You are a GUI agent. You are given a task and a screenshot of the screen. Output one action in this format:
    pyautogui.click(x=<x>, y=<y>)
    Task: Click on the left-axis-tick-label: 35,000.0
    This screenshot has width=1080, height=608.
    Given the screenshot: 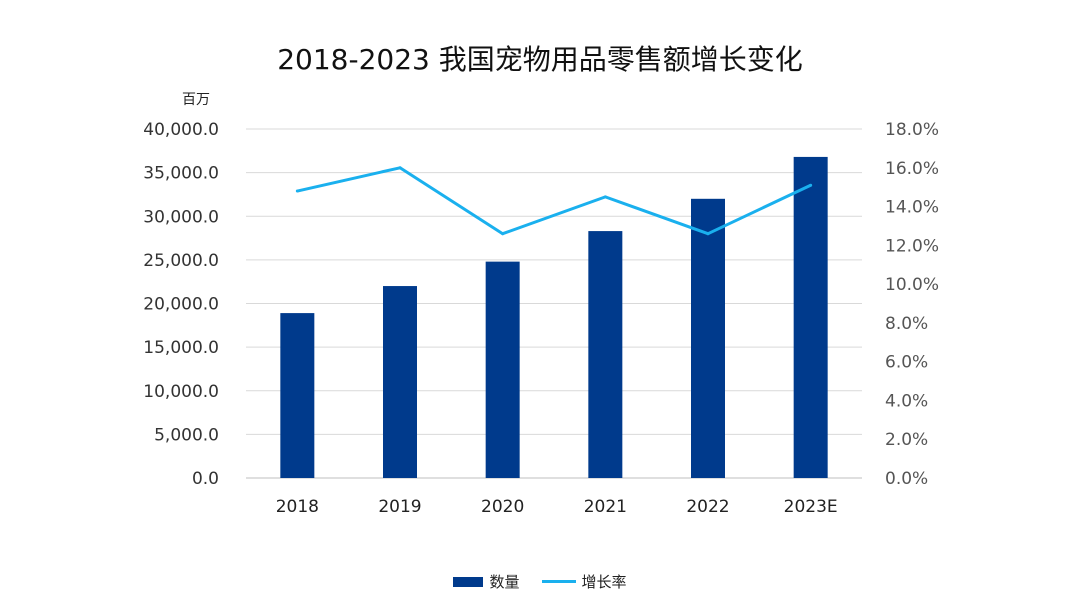 What is the action you would take?
    pyautogui.click(x=181, y=174)
    